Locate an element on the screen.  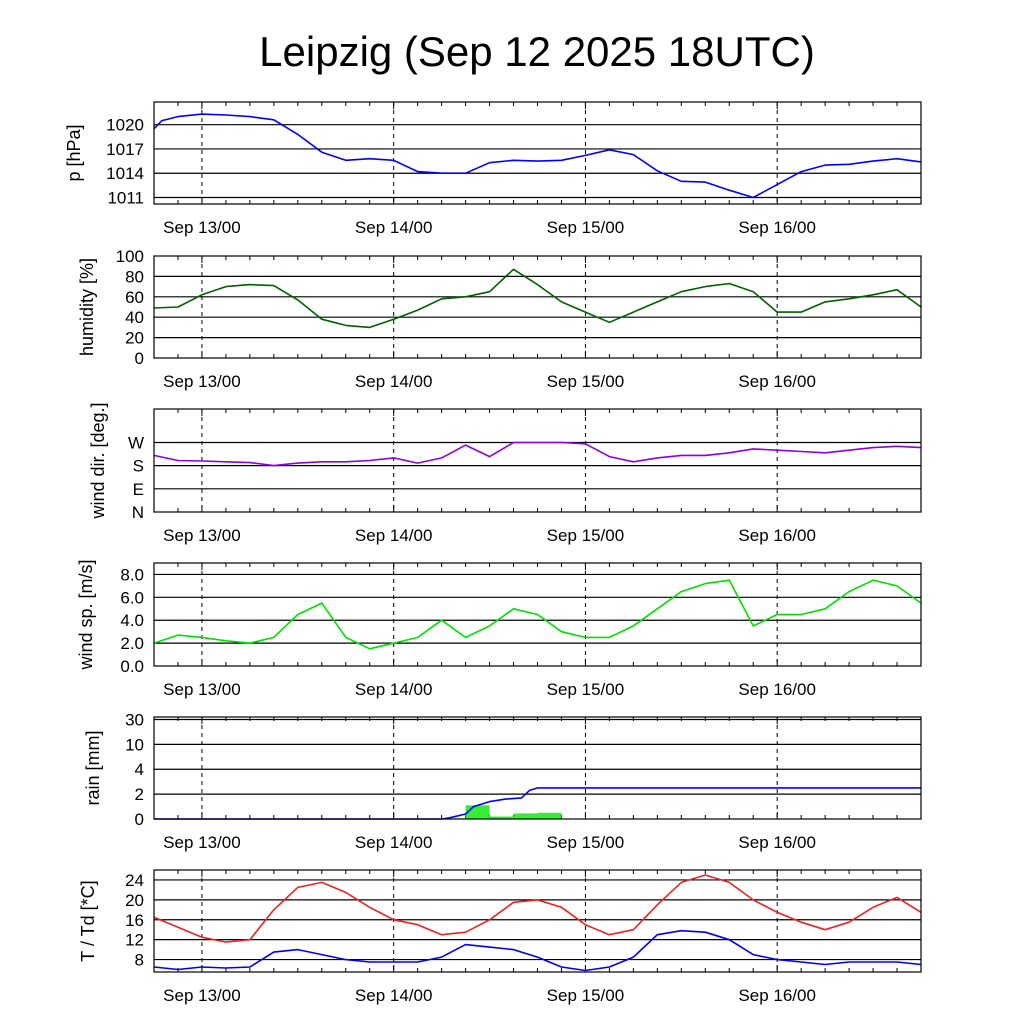
y-tick-label: N is located at coordinates (138, 512).